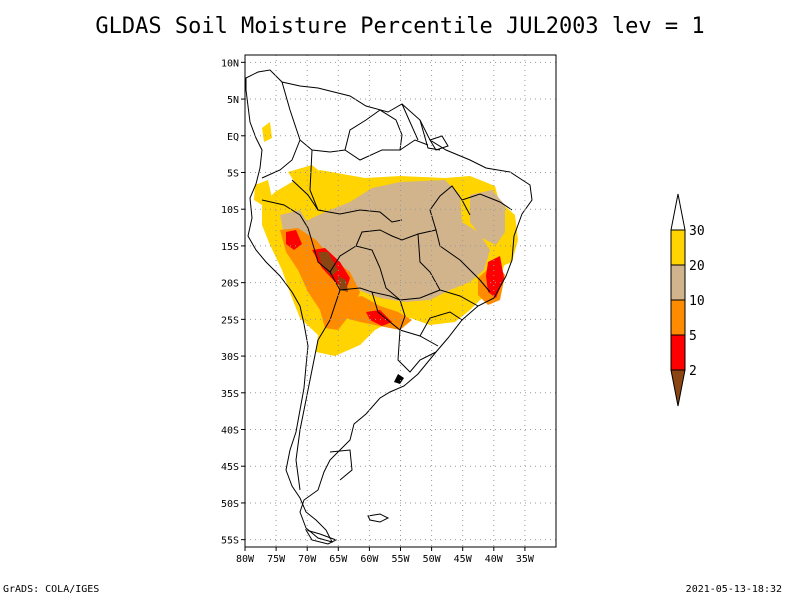 The width and height of the screenshot is (800, 600). What do you see at coordinates (263, 192) in the screenshot?
I see `shade-20-30-coast-north` at bounding box center [263, 192].